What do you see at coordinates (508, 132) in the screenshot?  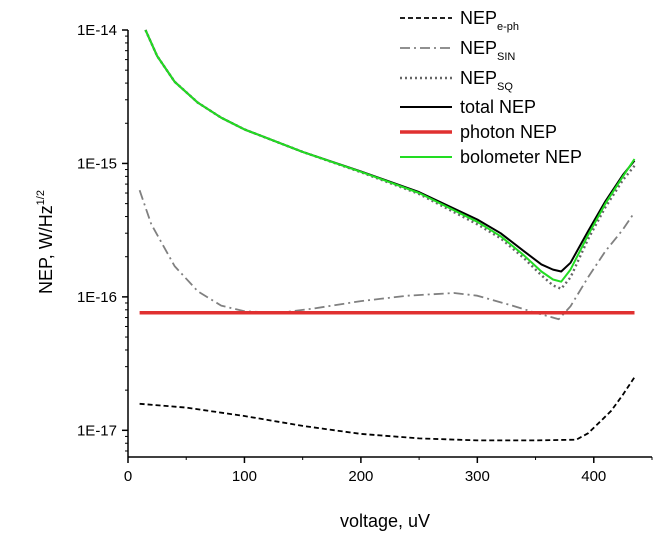 I see `legend-label-4: photon NEP` at bounding box center [508, 132].